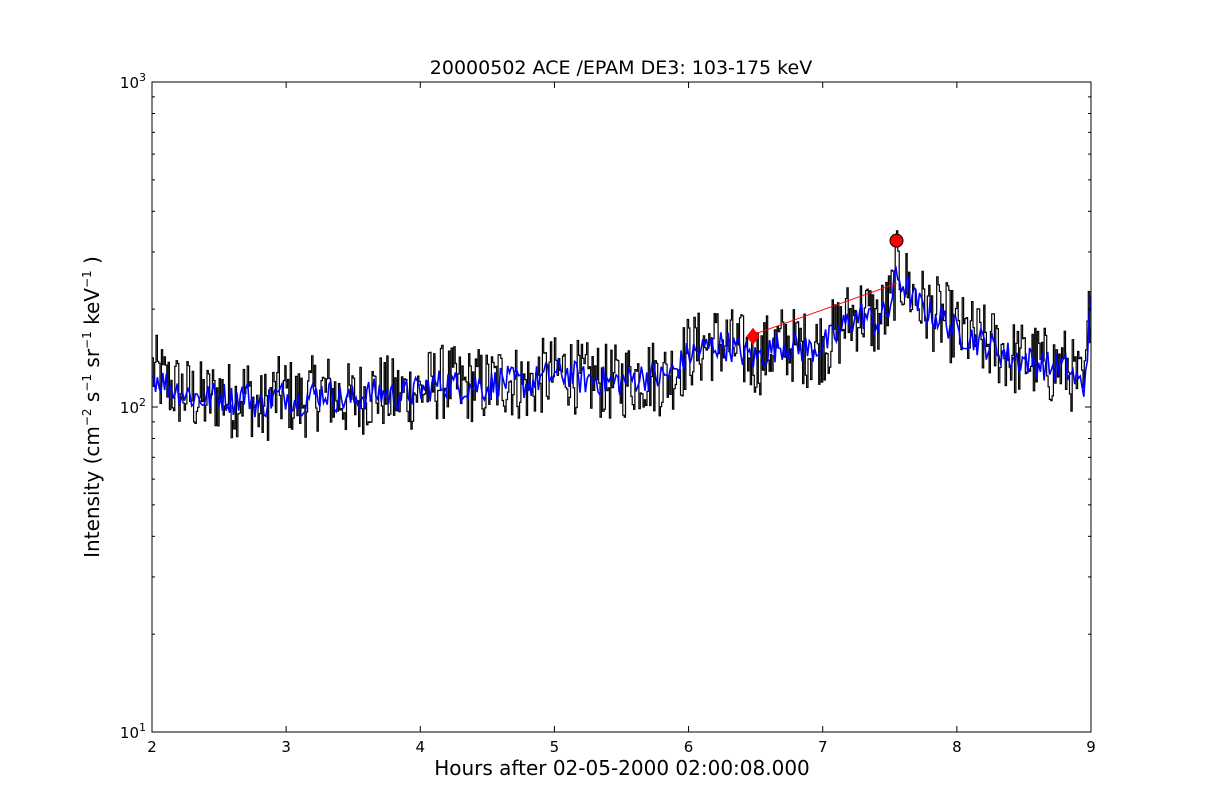 The height and width of the screenshot is (812, 1212). Describe the element at coordinates (555, 747) in the screenshot. I see `x-tick-label: 5` at that location.